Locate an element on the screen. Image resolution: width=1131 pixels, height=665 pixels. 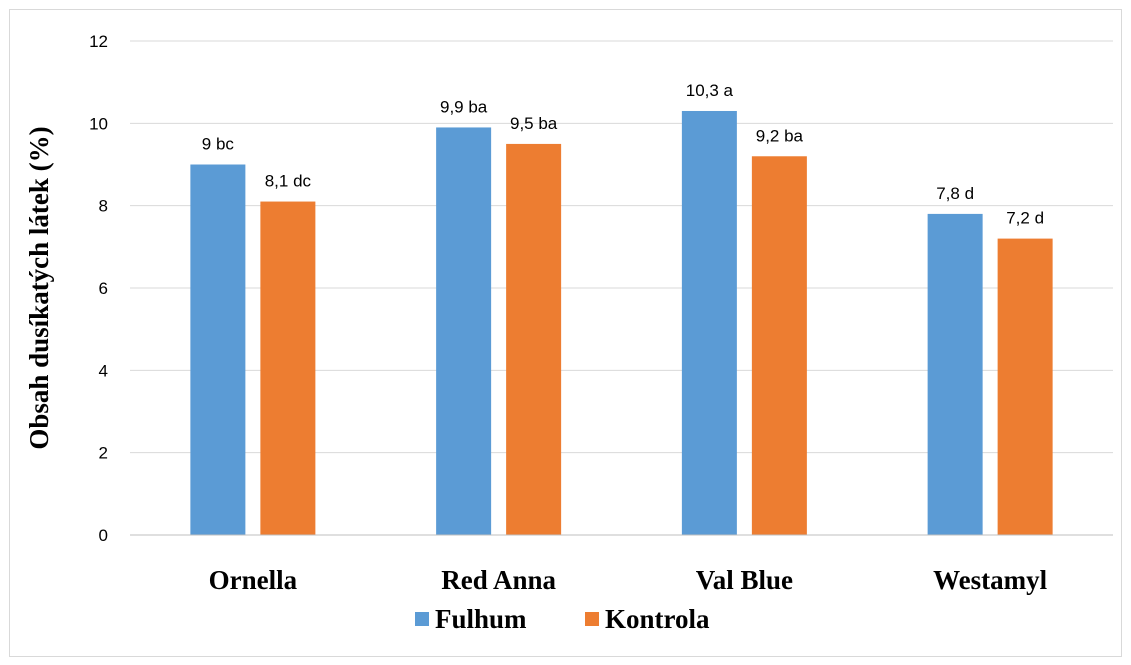
y-tick-label: 12 is located at coordinates (98, 41).